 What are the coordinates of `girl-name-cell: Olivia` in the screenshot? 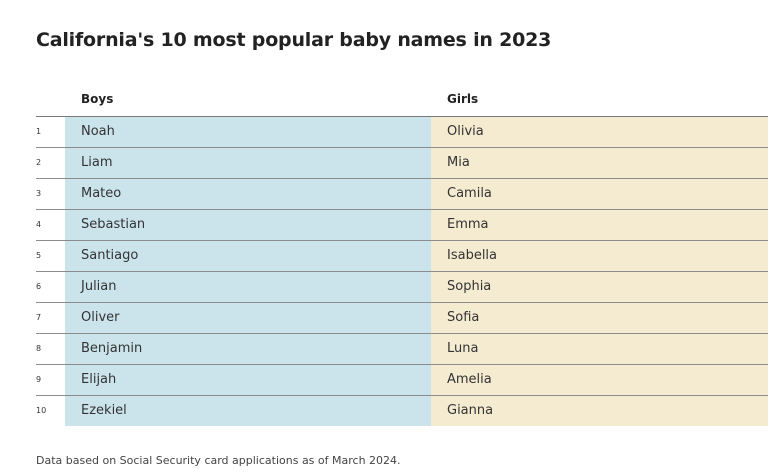 It's located at (599, 132).